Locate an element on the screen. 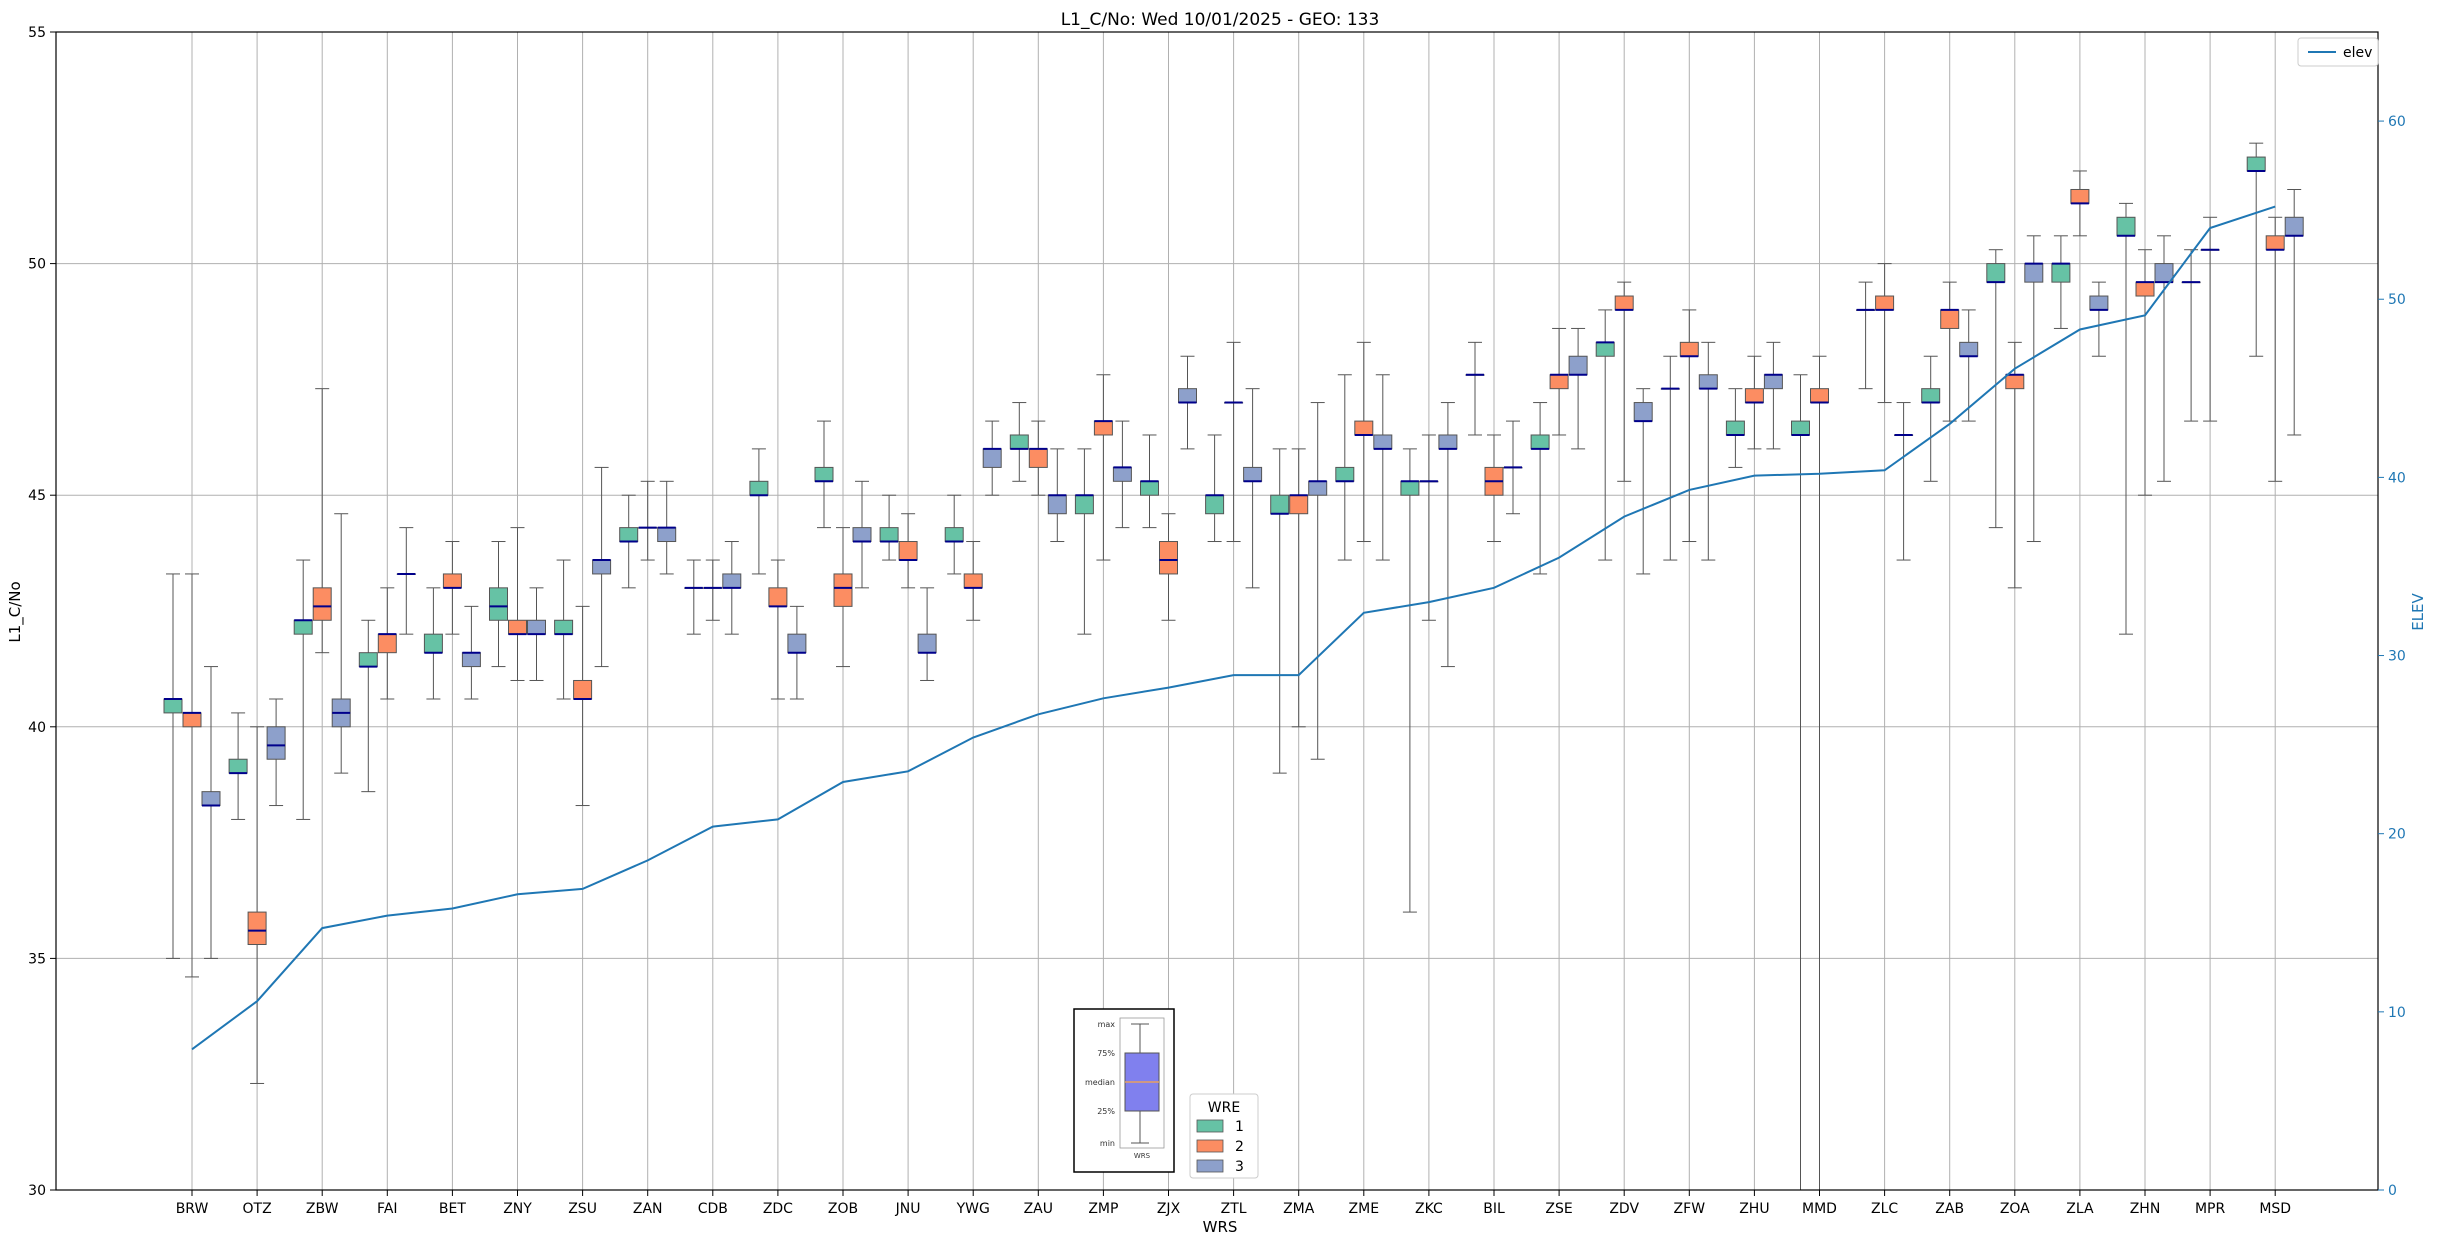 This screenshot has width=2438, height=1240. x-tick-label: ZLA is located at coordinates (2080, 1209).